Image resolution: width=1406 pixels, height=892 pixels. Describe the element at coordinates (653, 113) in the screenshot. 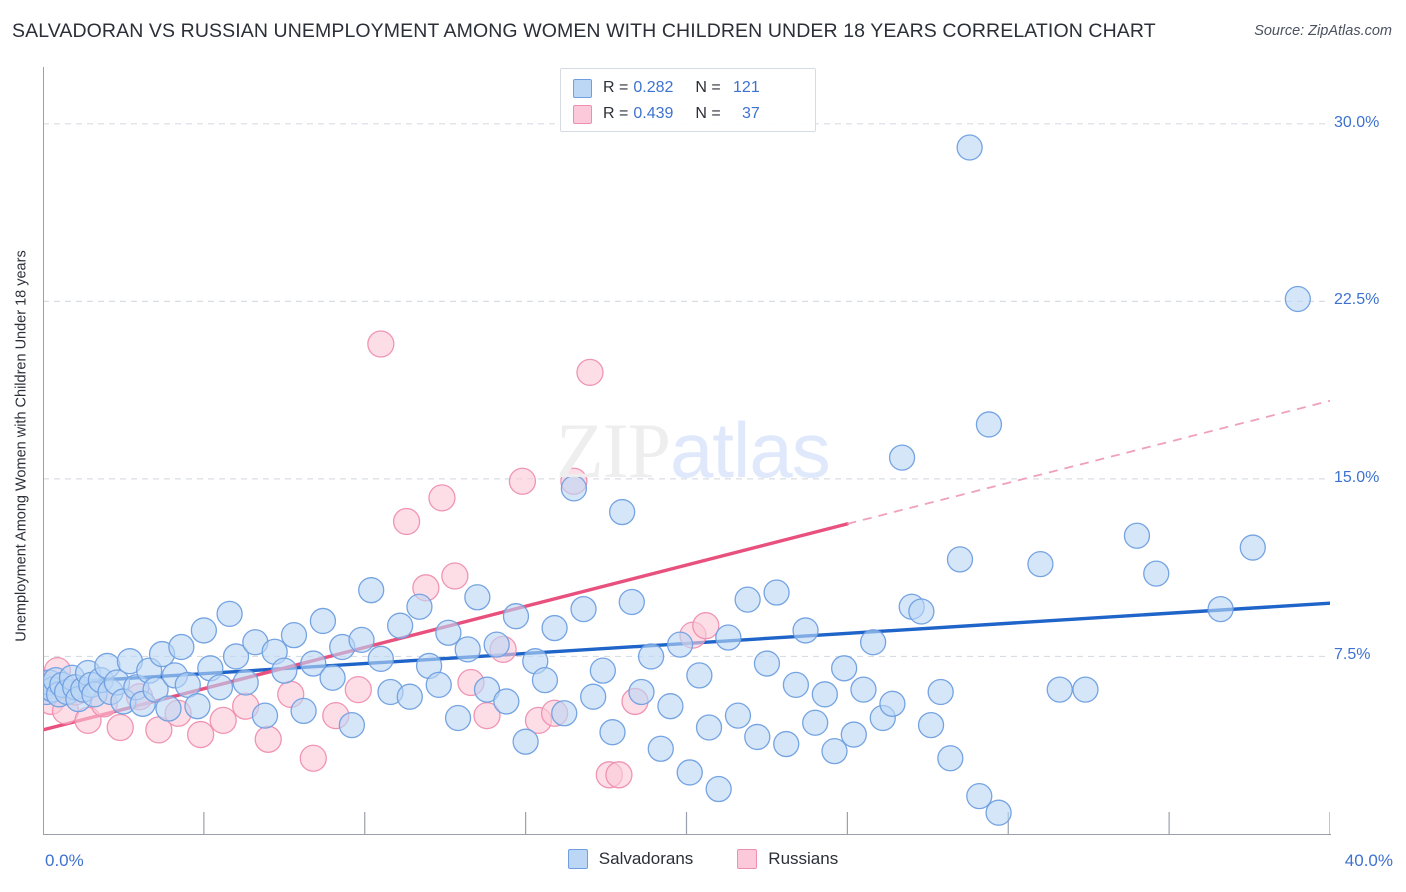

I see `r-value-russians: 0.439` at that location.